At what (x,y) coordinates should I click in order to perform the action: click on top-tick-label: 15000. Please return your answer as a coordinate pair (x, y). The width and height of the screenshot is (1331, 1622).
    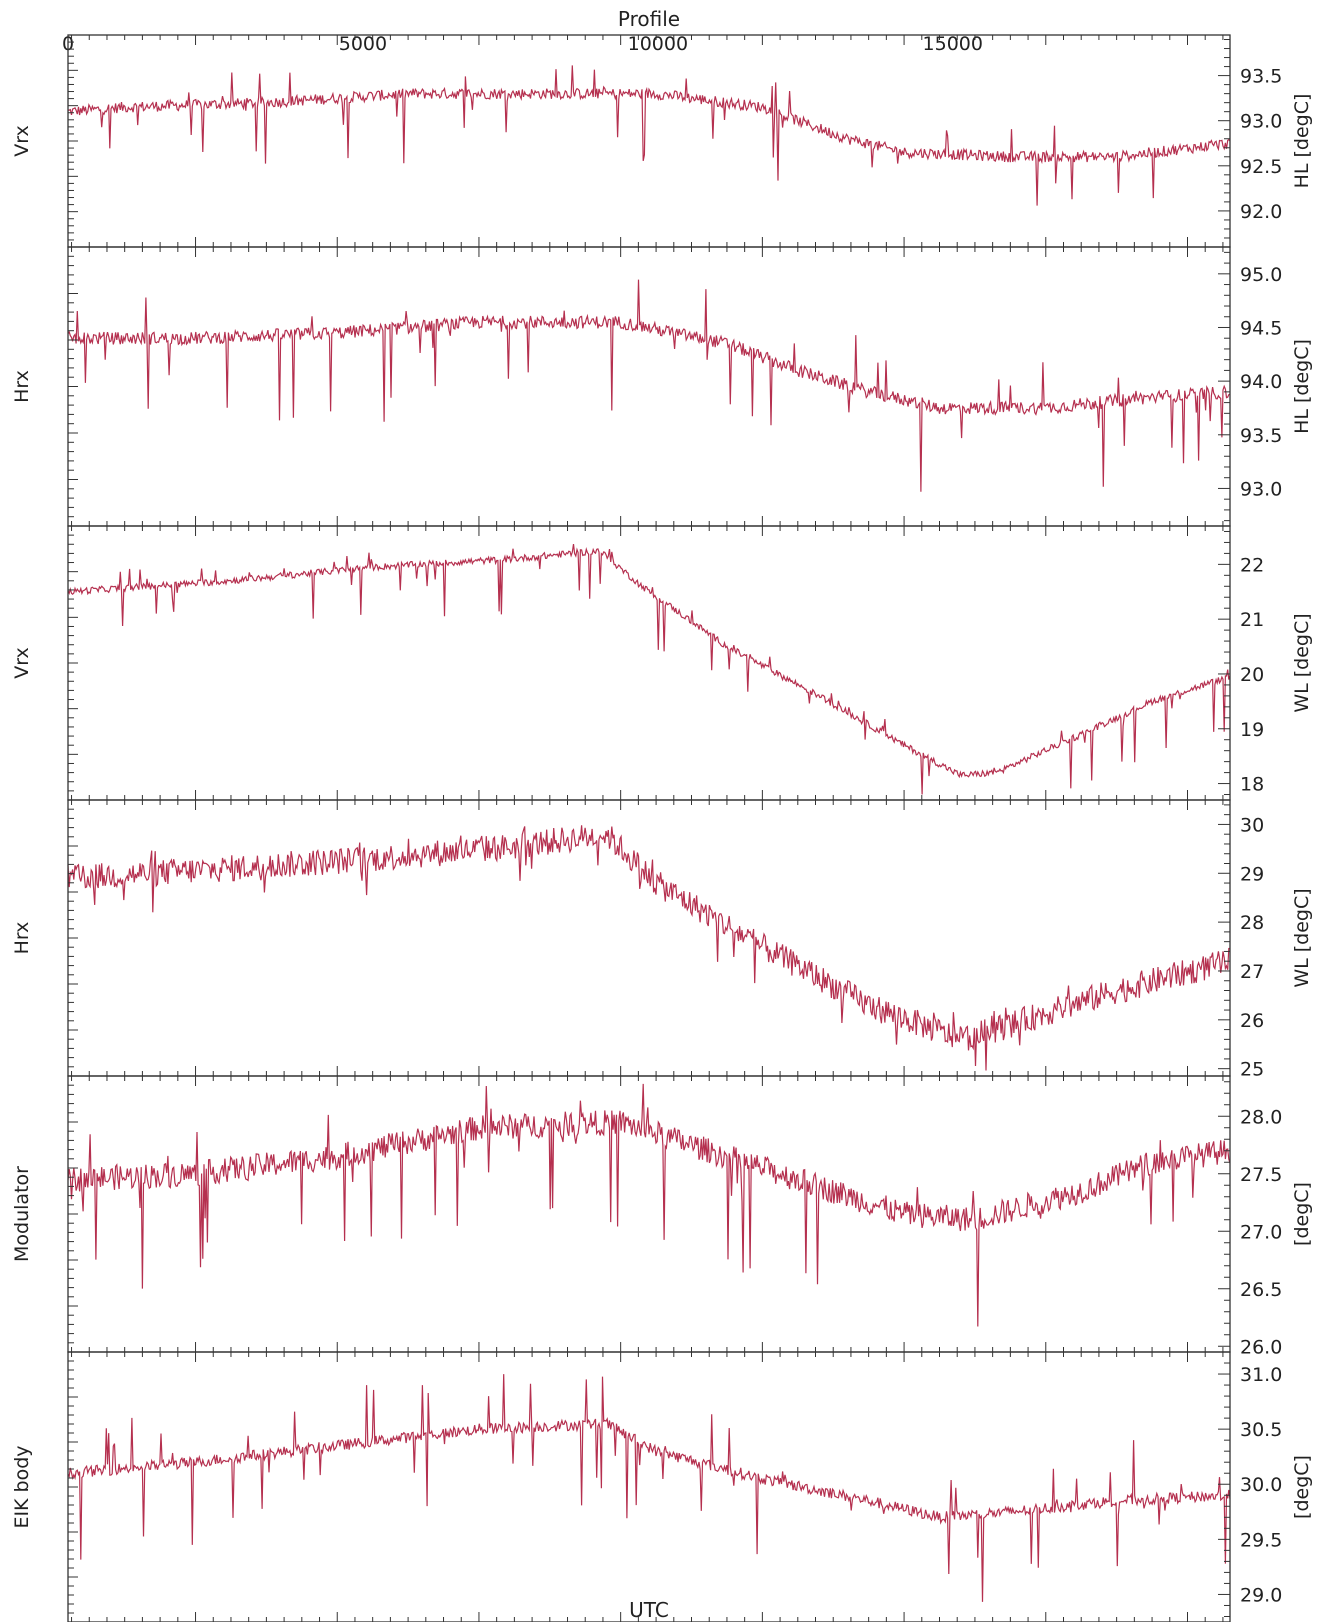
    Looking at the image, I should click on (953, 44).